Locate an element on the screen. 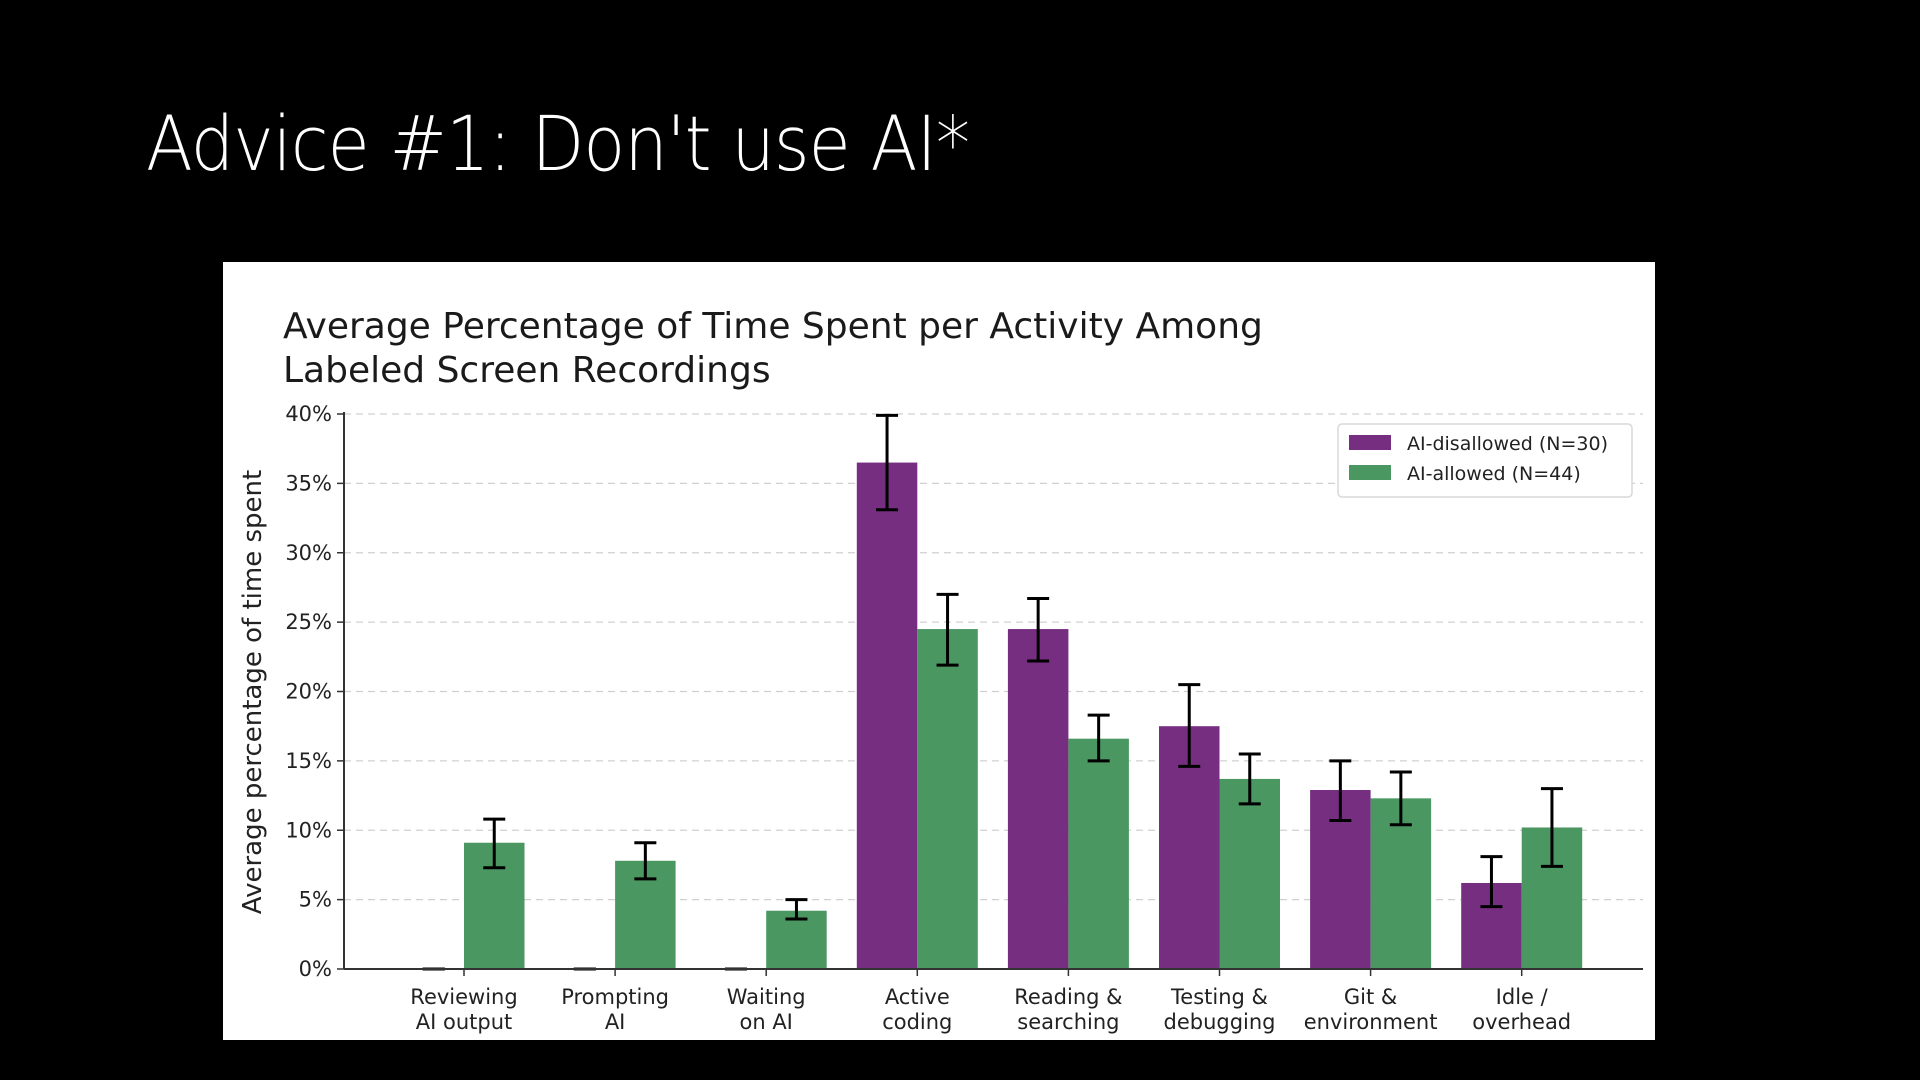 The image size is (1920, 1080). x-tick-label: searching is located at coordinates (1068, 1022).